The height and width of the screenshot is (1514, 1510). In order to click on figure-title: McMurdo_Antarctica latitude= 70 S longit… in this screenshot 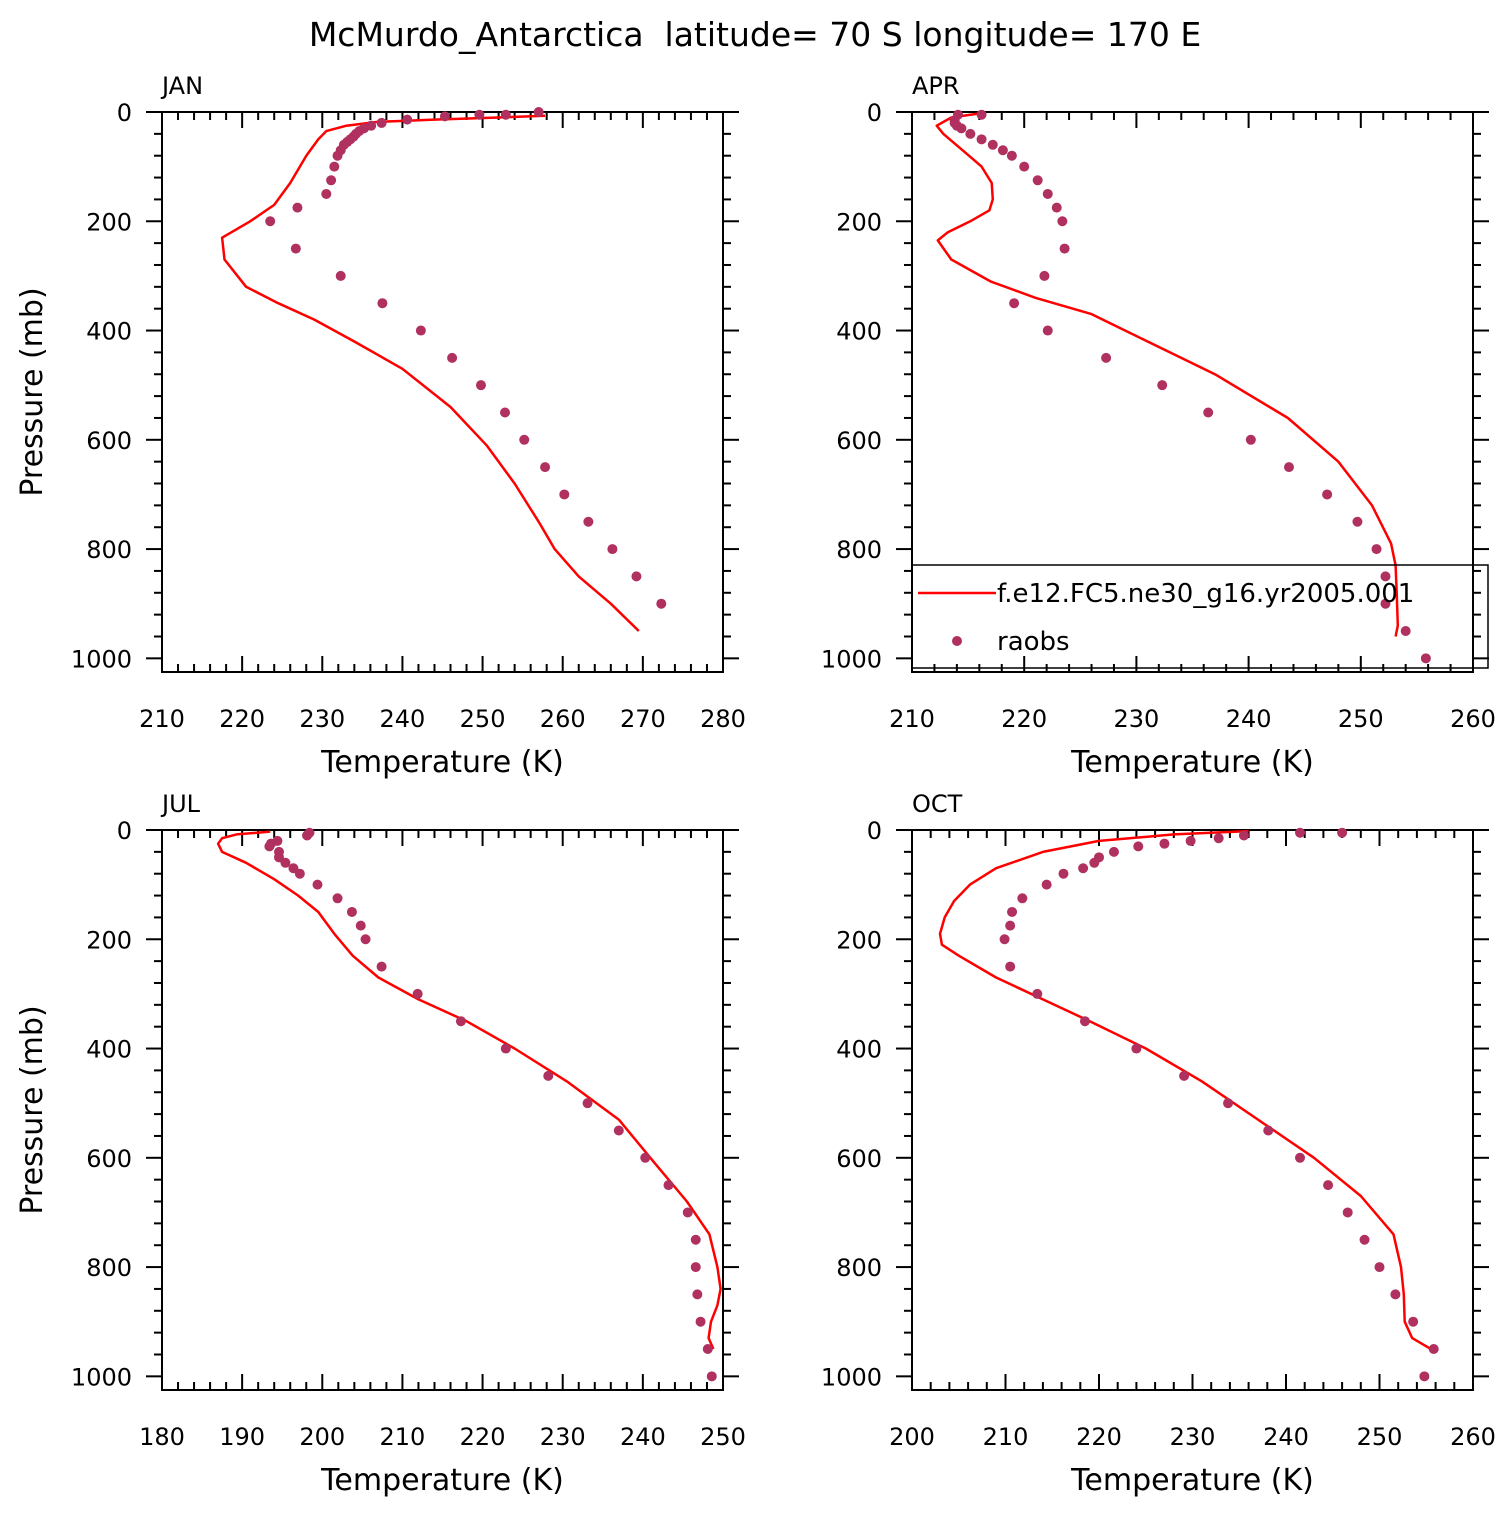, I will do `click(755, 34)`.